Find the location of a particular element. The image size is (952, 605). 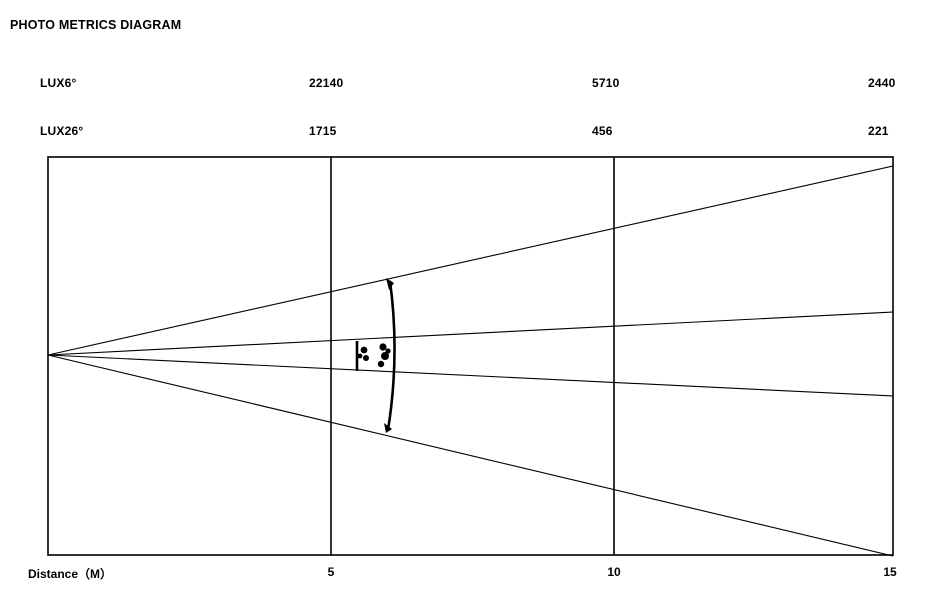

metric-row-label-lux26: LUX26° is located at coordinates (62, 131).